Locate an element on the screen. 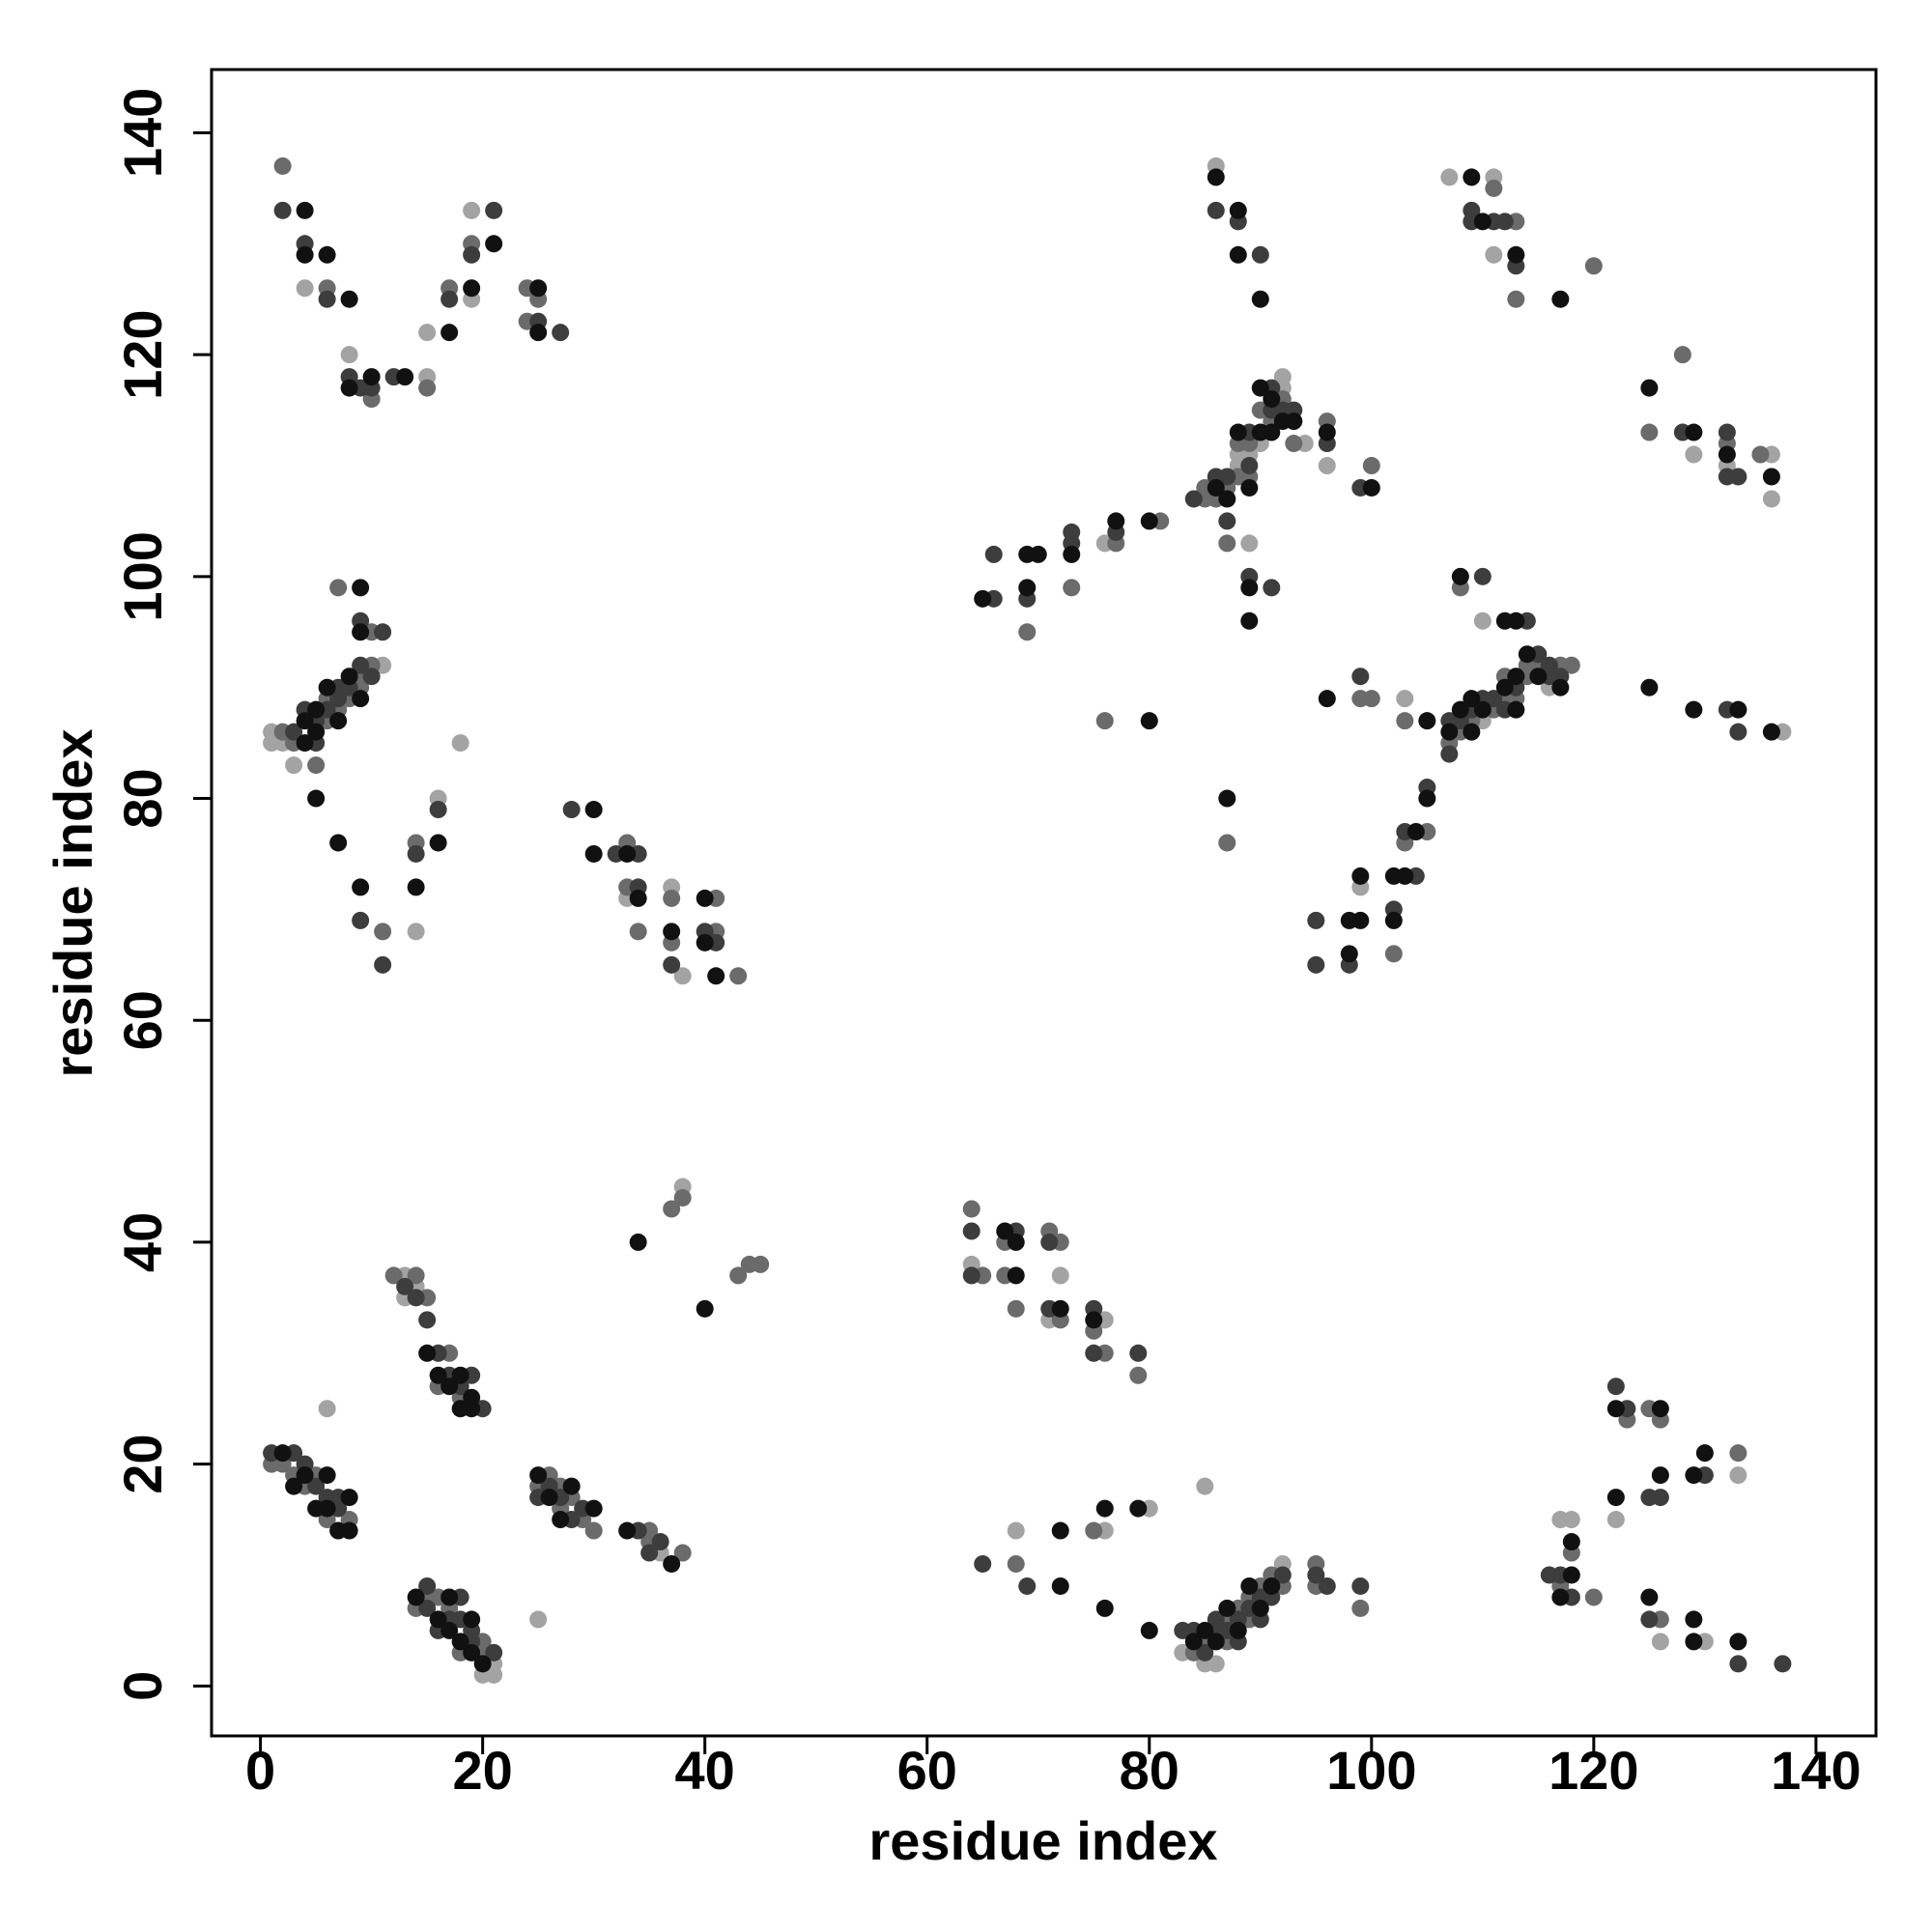  y-tick-label: 80 is located at coordinates (142, 798).